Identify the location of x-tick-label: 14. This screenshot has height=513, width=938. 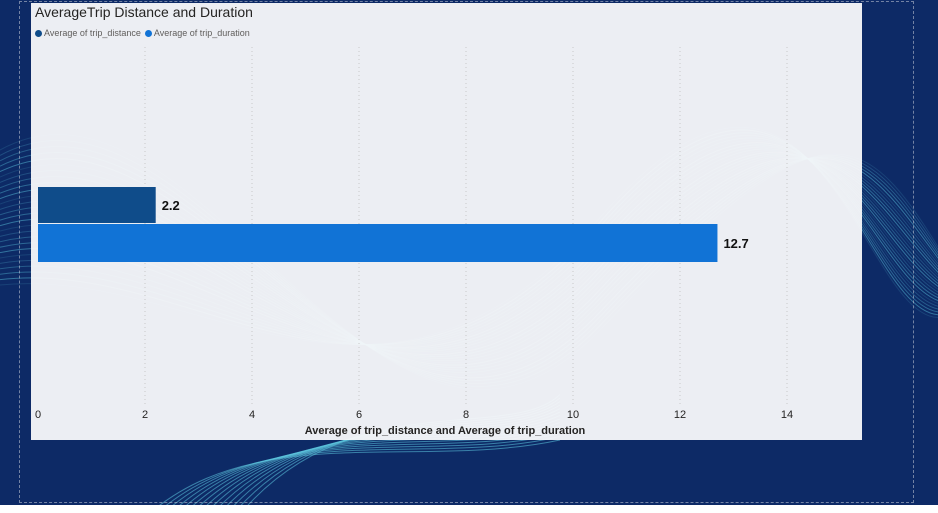
(787, 415).